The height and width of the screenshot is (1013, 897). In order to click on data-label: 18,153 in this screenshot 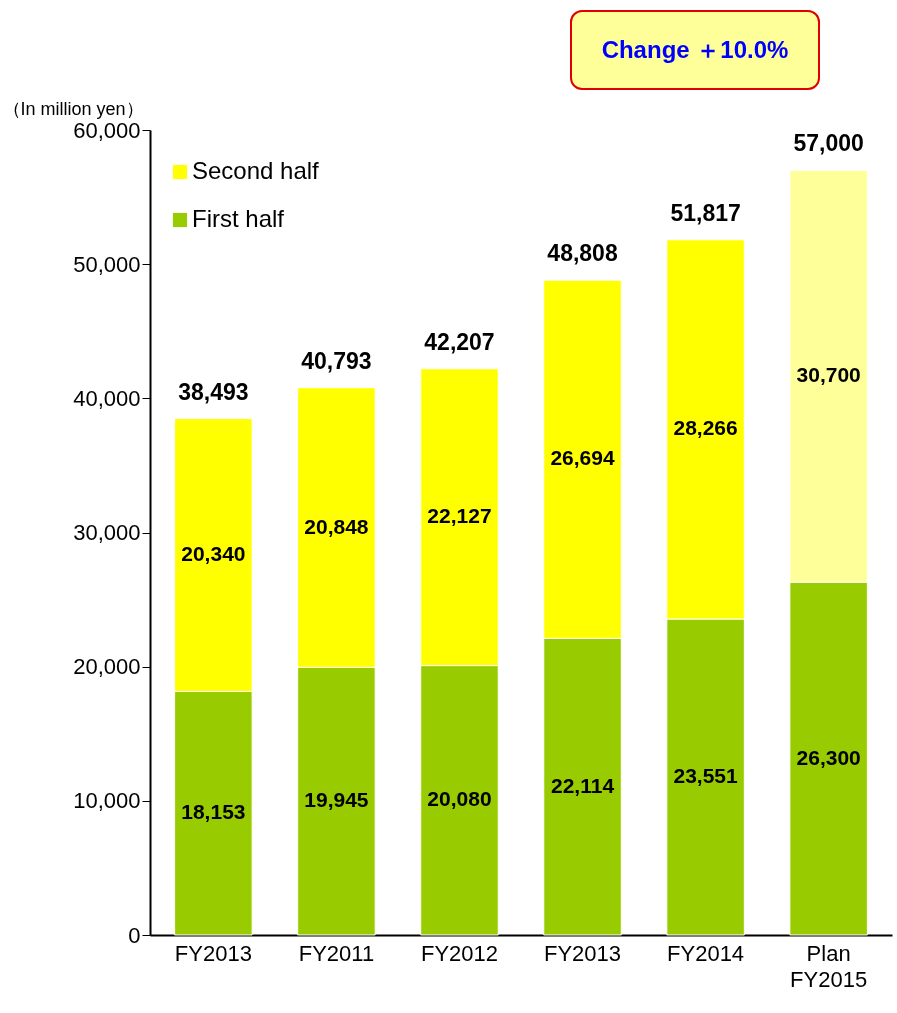, I will do `click(213, 812)`.